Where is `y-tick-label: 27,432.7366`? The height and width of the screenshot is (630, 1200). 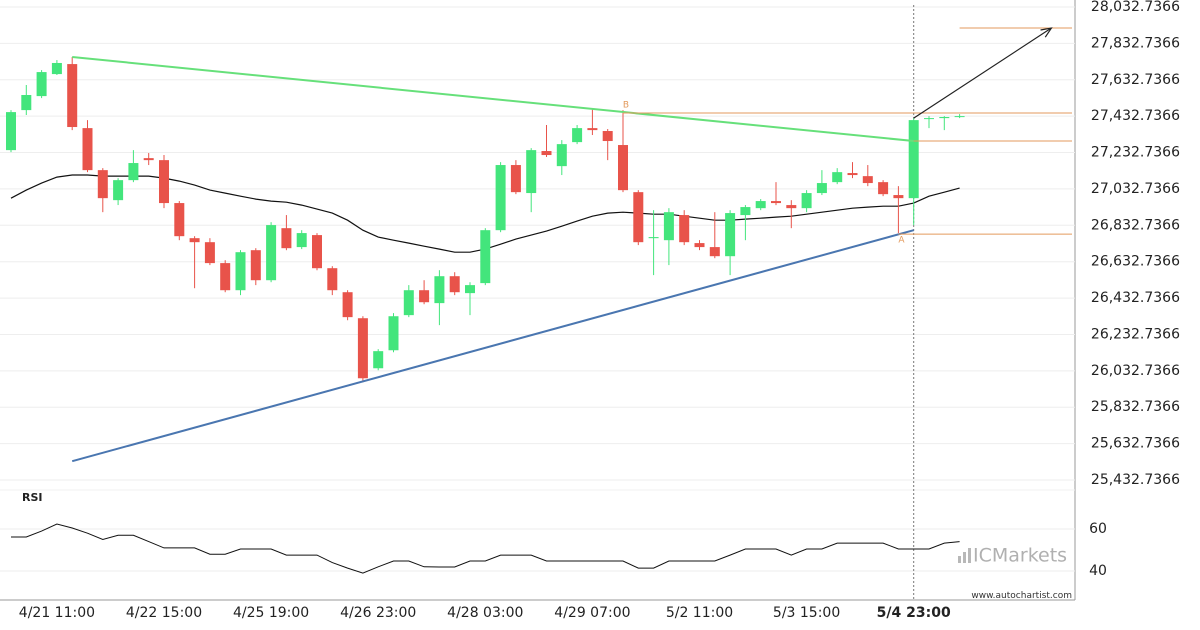
y-tick-label: 27,432.7366 is located at coordinates (1135, 116).